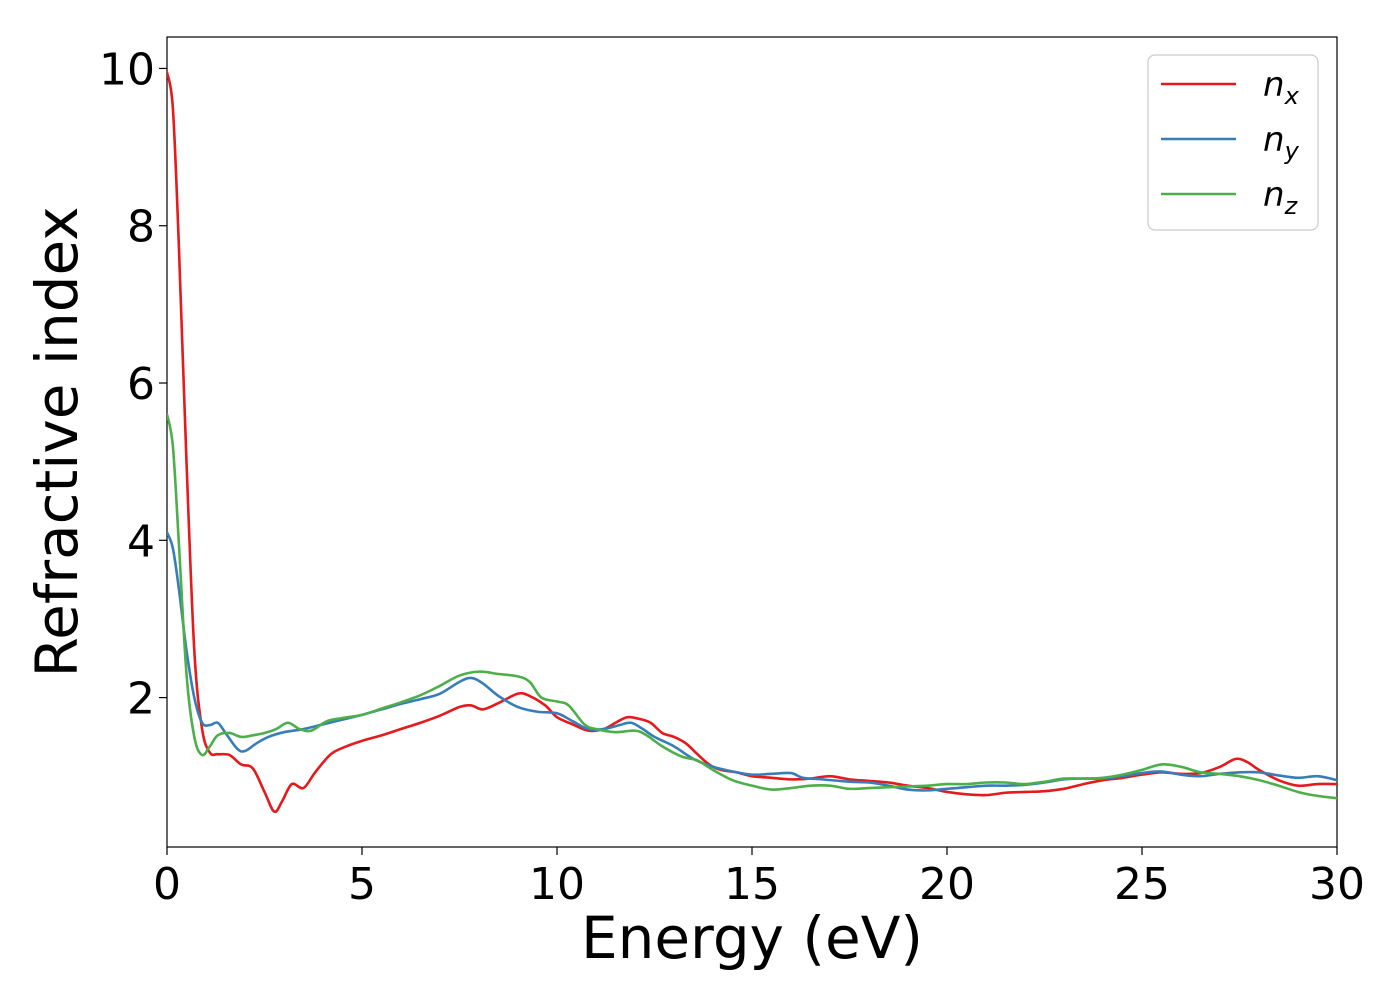 The image size is (1400, 1005). What do you see at coordinates (141, 384) in the screenshot?
I see `y-tick-label: 6` at bounding box center [141, 384].